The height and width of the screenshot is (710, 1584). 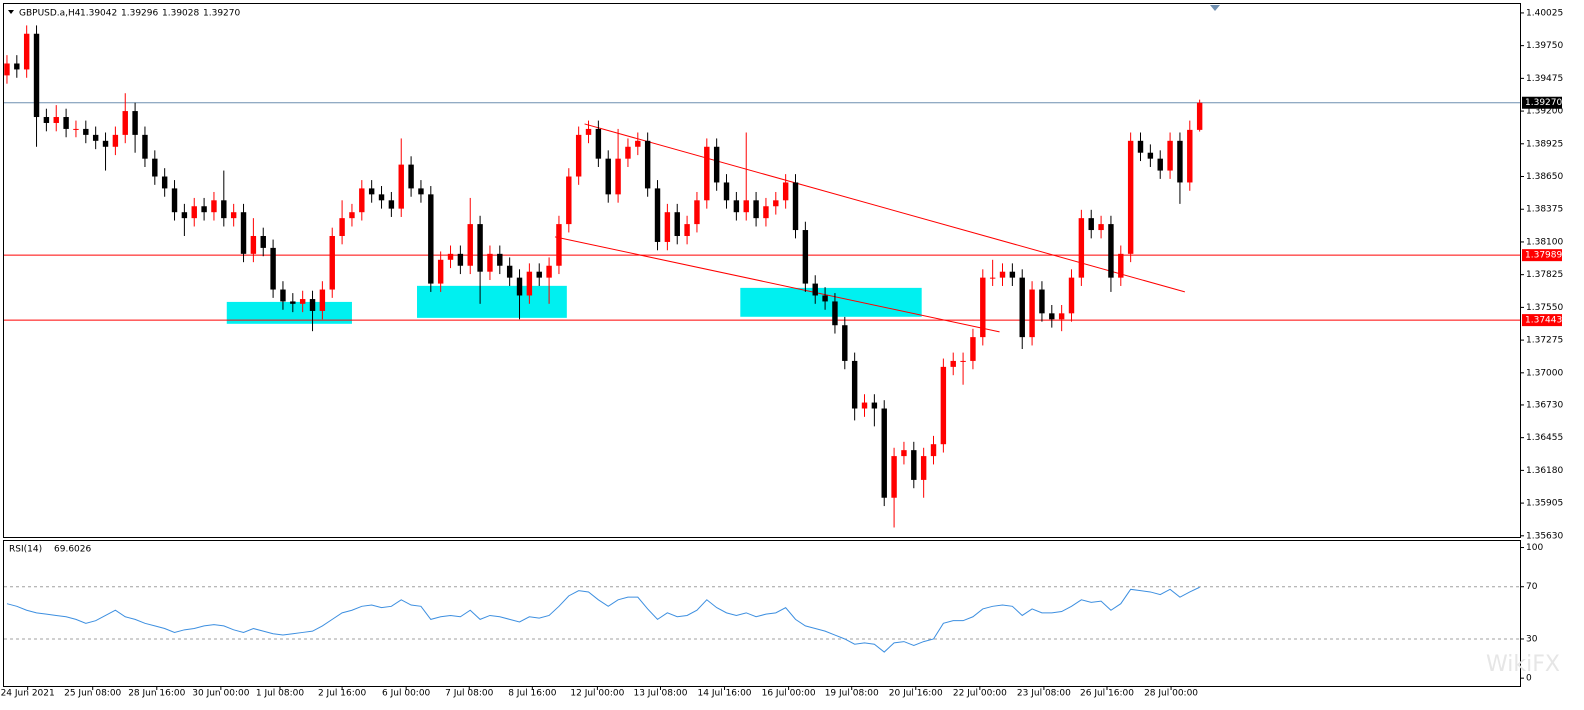 What do you see at coordinates (789, 694) in the screenshot?
I see `x-tick-label: 16 Jul 00:00` at bounding box center [789, 694].